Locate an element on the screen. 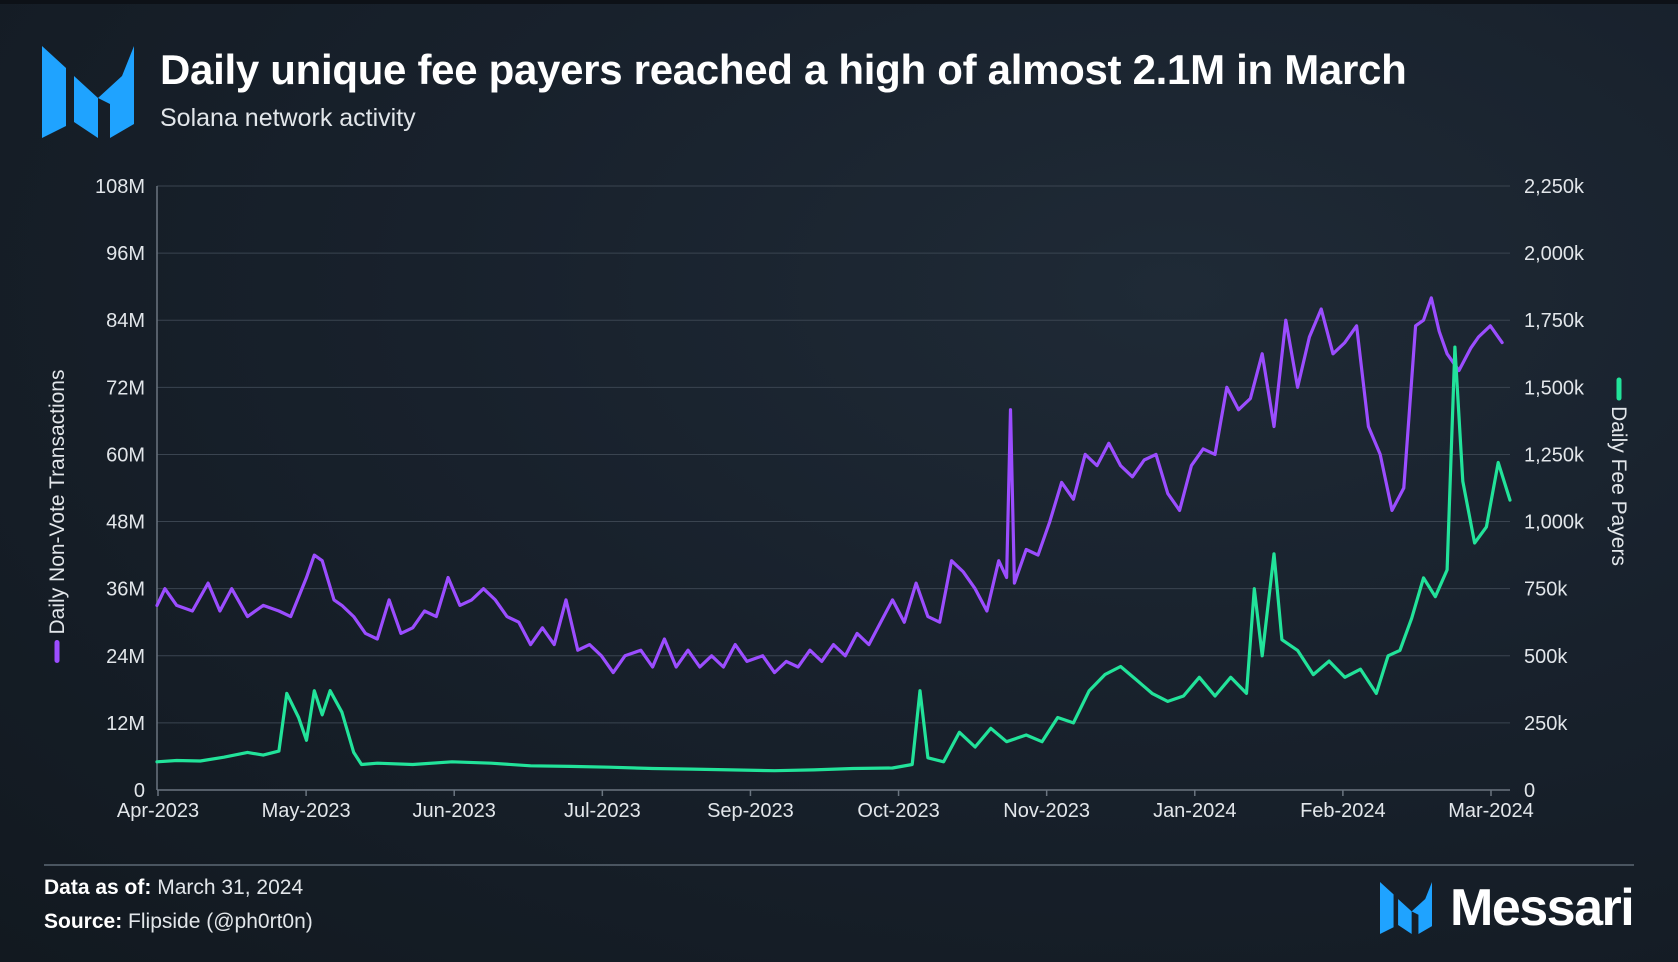  y-left-tick-label: 24M is located at coordinates (125, 657).